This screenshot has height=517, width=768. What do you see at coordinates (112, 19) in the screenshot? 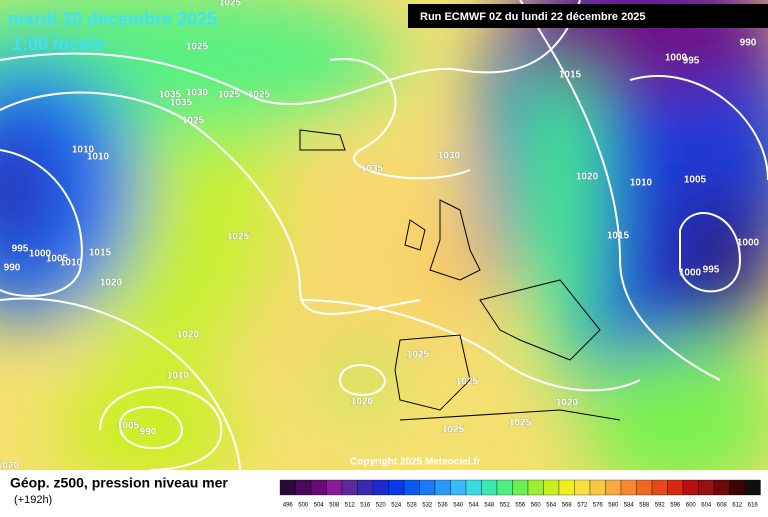
I see `forecast-date: mardi 30 decembre 2025` at bounding box center [112, 19].